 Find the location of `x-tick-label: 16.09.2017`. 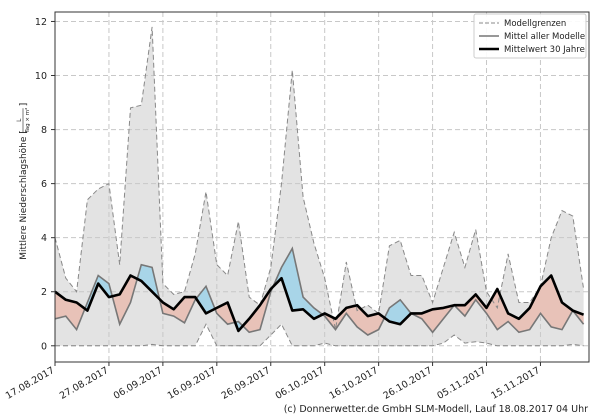

x-tick-label: 16.09.2017 is located at coordinates (192, 383).